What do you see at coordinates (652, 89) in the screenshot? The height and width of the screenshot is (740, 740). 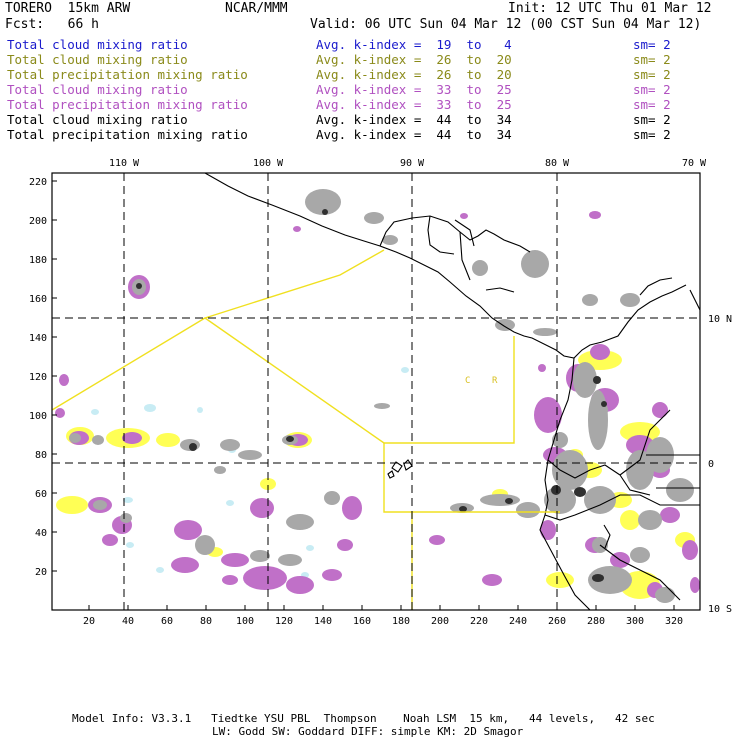 I see `legend-sm-4: sm= 2` at bounding box center [652, 89].